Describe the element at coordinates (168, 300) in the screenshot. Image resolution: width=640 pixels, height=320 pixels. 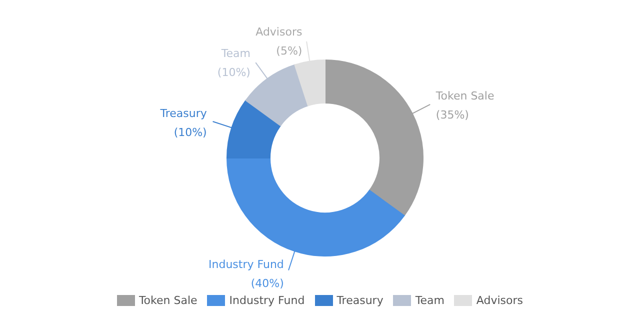
I see `legend-label: Token Sale` at that location.